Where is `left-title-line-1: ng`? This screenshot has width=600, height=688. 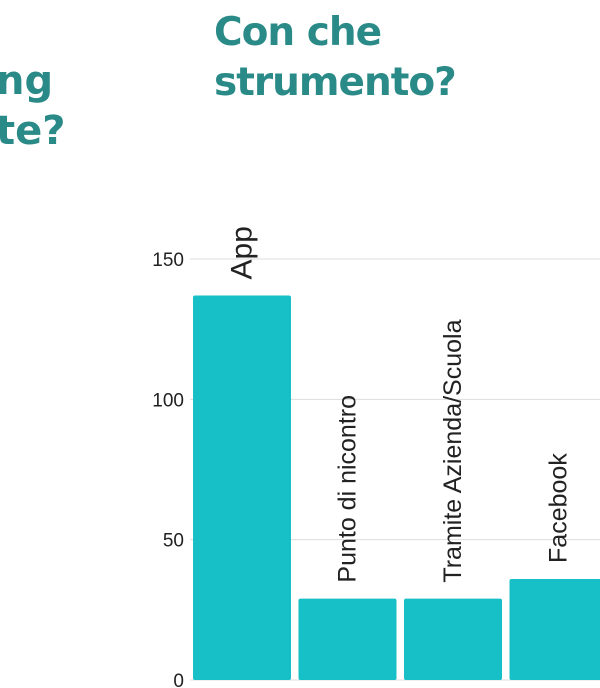
left-title-line-1: ng is located at coordinates (27, 81).